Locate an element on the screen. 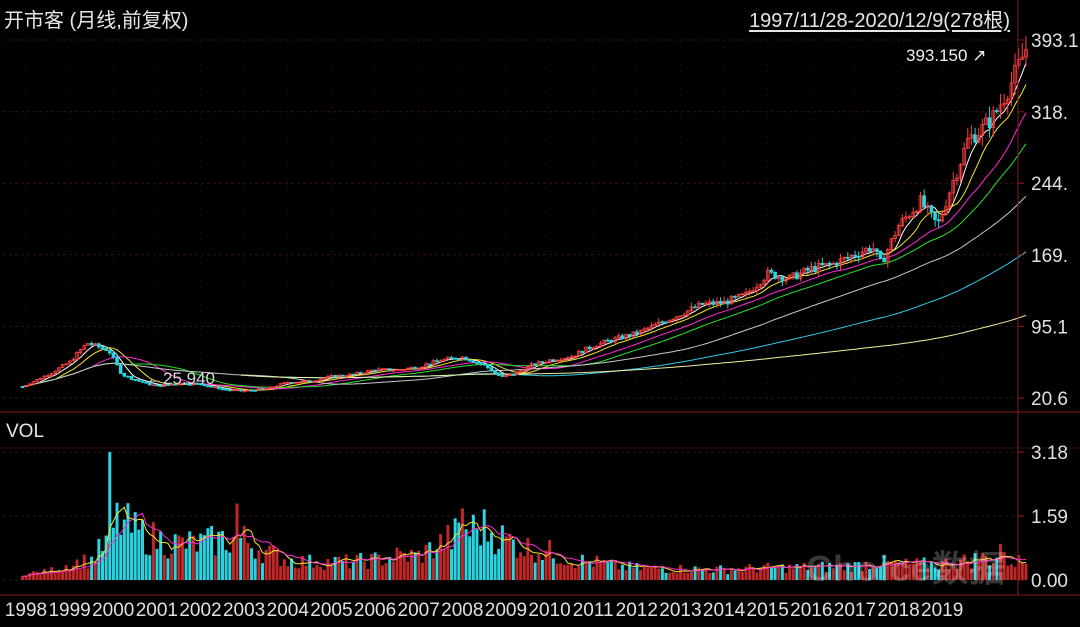  min-price-annotation: ←25.940 is located at coordinates (180, 379).